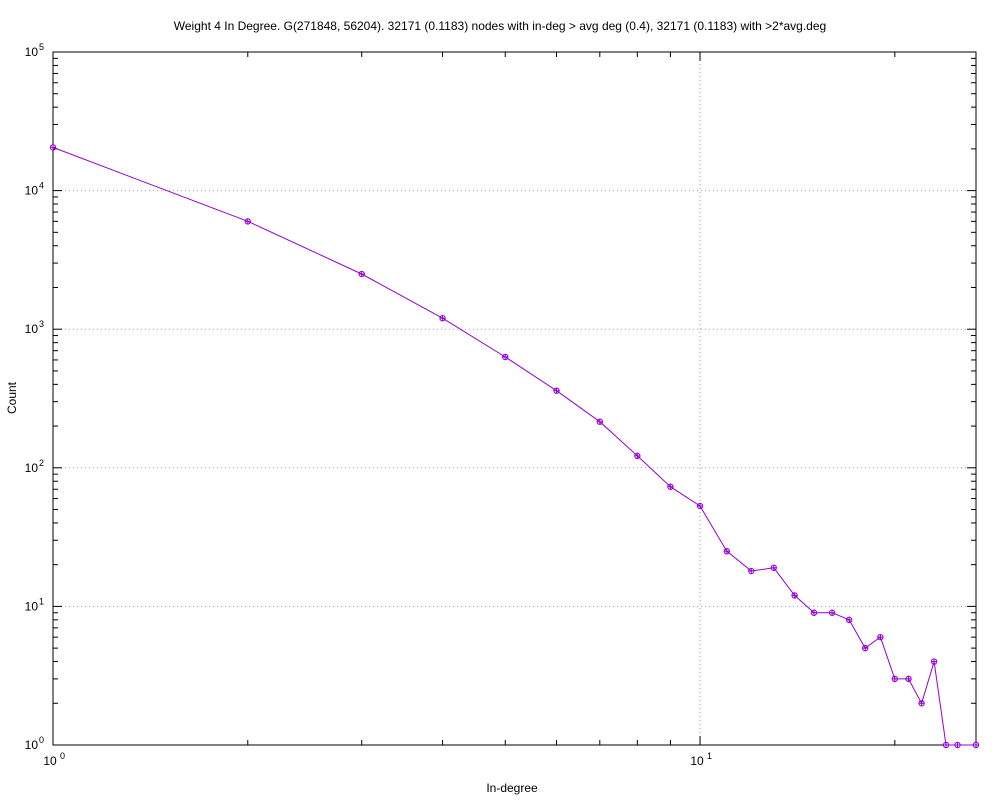 The height and width of the screenshot is (805, 1000). I want to click on x-tick-label-exponent: 0, so click(62, 756).